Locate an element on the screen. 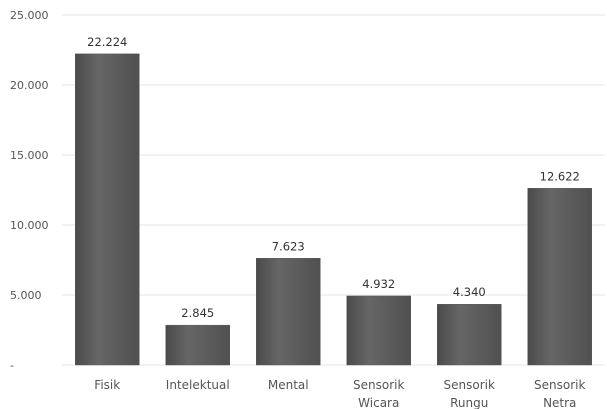 This screenshot has height=409, width=607. data-label: 2.845 is located at coordinates (197, 313).